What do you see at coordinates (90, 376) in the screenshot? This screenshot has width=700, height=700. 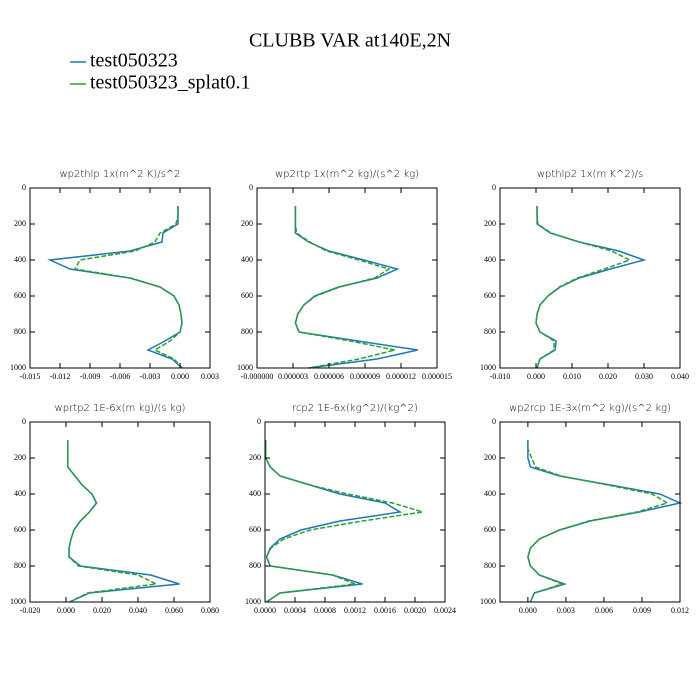 I see `x-tick-label: -0.009` at bounding box center [90, 376].